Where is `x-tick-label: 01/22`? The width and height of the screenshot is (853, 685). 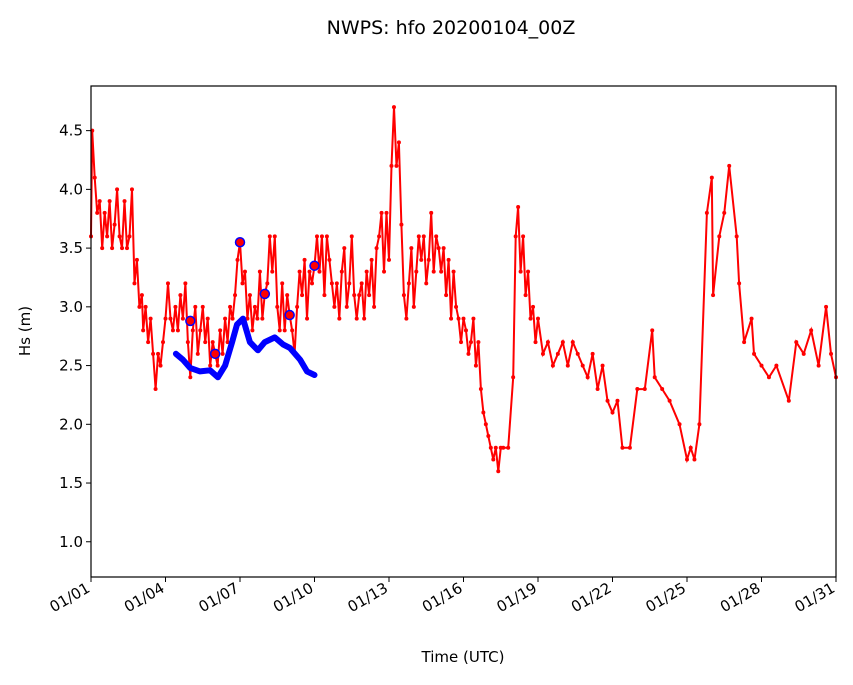
x-tick-label: 01/22 is located at coordinates (591, 597).